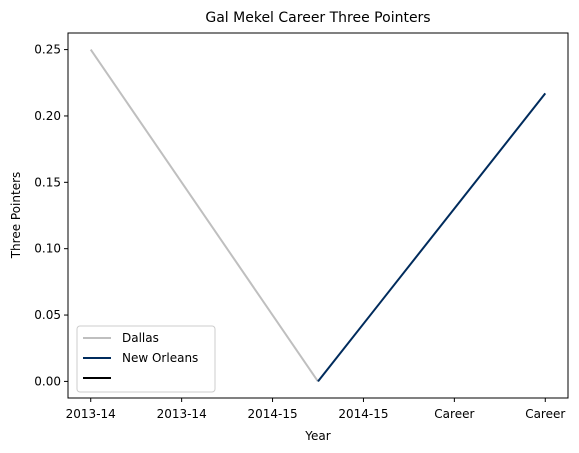 This screenshot has width=579, height=453. Describe the element at coordinates (160, 358) in the screenshot. I see `legend-label-1: New Orleans` at that location.